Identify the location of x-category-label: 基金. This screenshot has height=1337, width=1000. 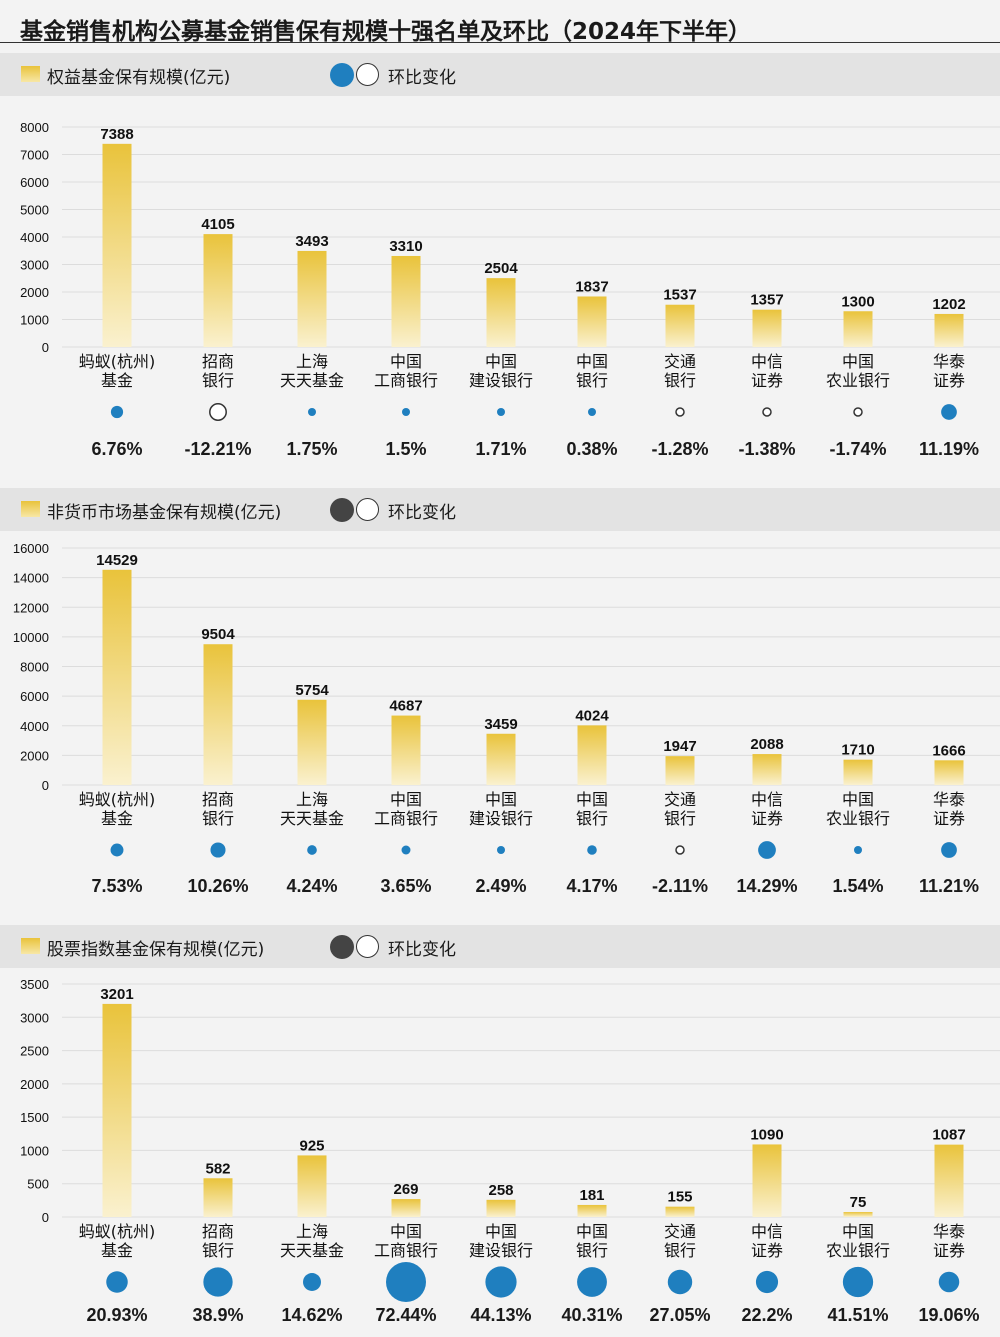
(117, 818).